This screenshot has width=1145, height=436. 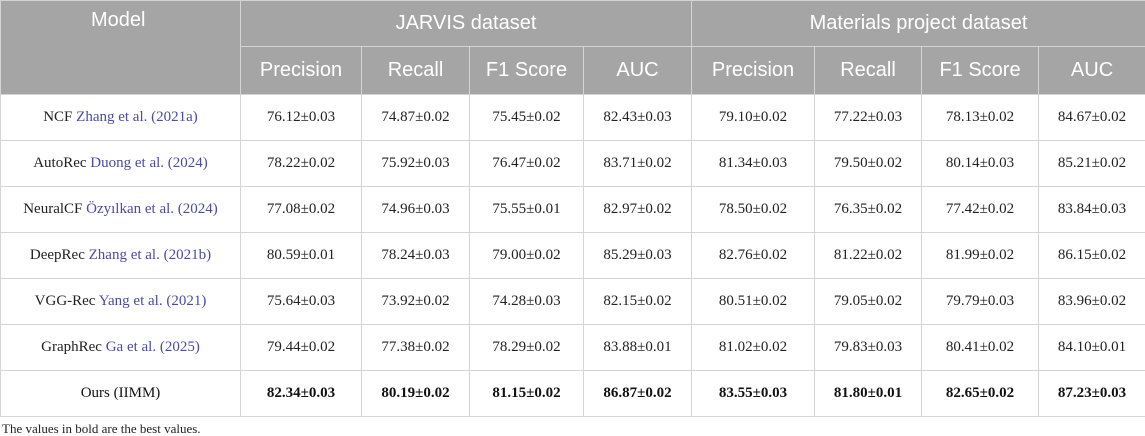 I want to click on value-cell: 79.83±0.03, so click(x=868, y=348).